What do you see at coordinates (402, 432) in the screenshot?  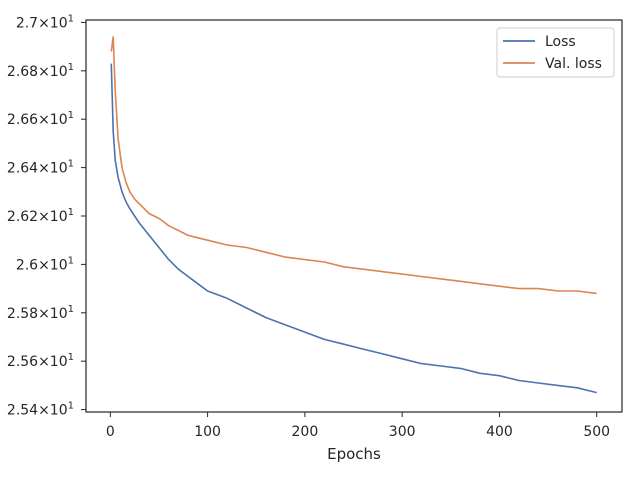 I see `x-tick-label: 300` at bounding box center [402, 432].